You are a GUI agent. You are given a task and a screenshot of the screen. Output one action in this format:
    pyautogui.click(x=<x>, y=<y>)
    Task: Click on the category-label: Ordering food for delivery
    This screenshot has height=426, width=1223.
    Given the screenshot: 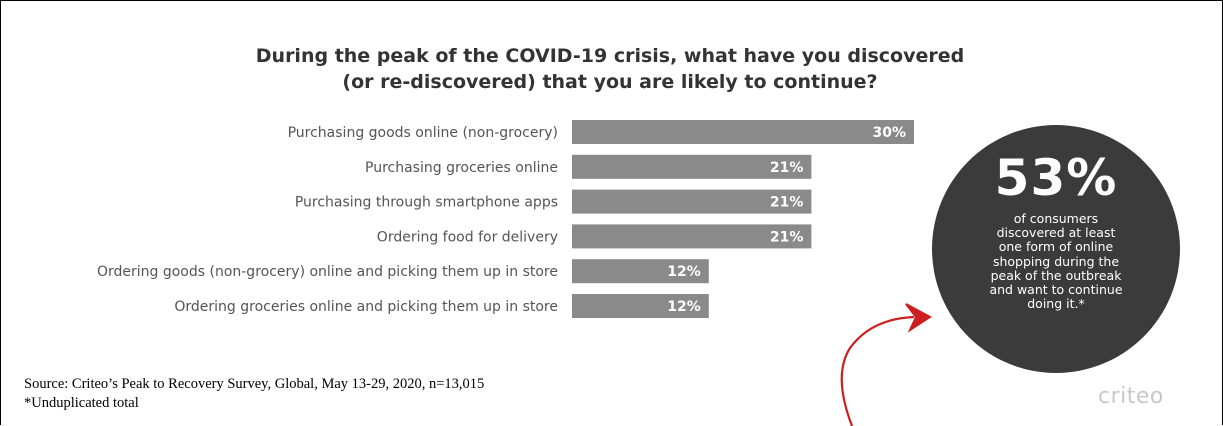 What is the action you would take?
    pyautogui.click(x=467, y=237)
    